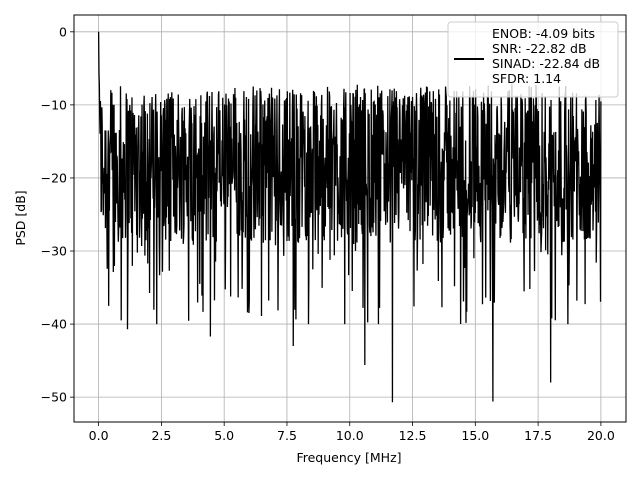  I want to click on legend-sinad: SINAD: -22.84 dB, so click(546, 63).